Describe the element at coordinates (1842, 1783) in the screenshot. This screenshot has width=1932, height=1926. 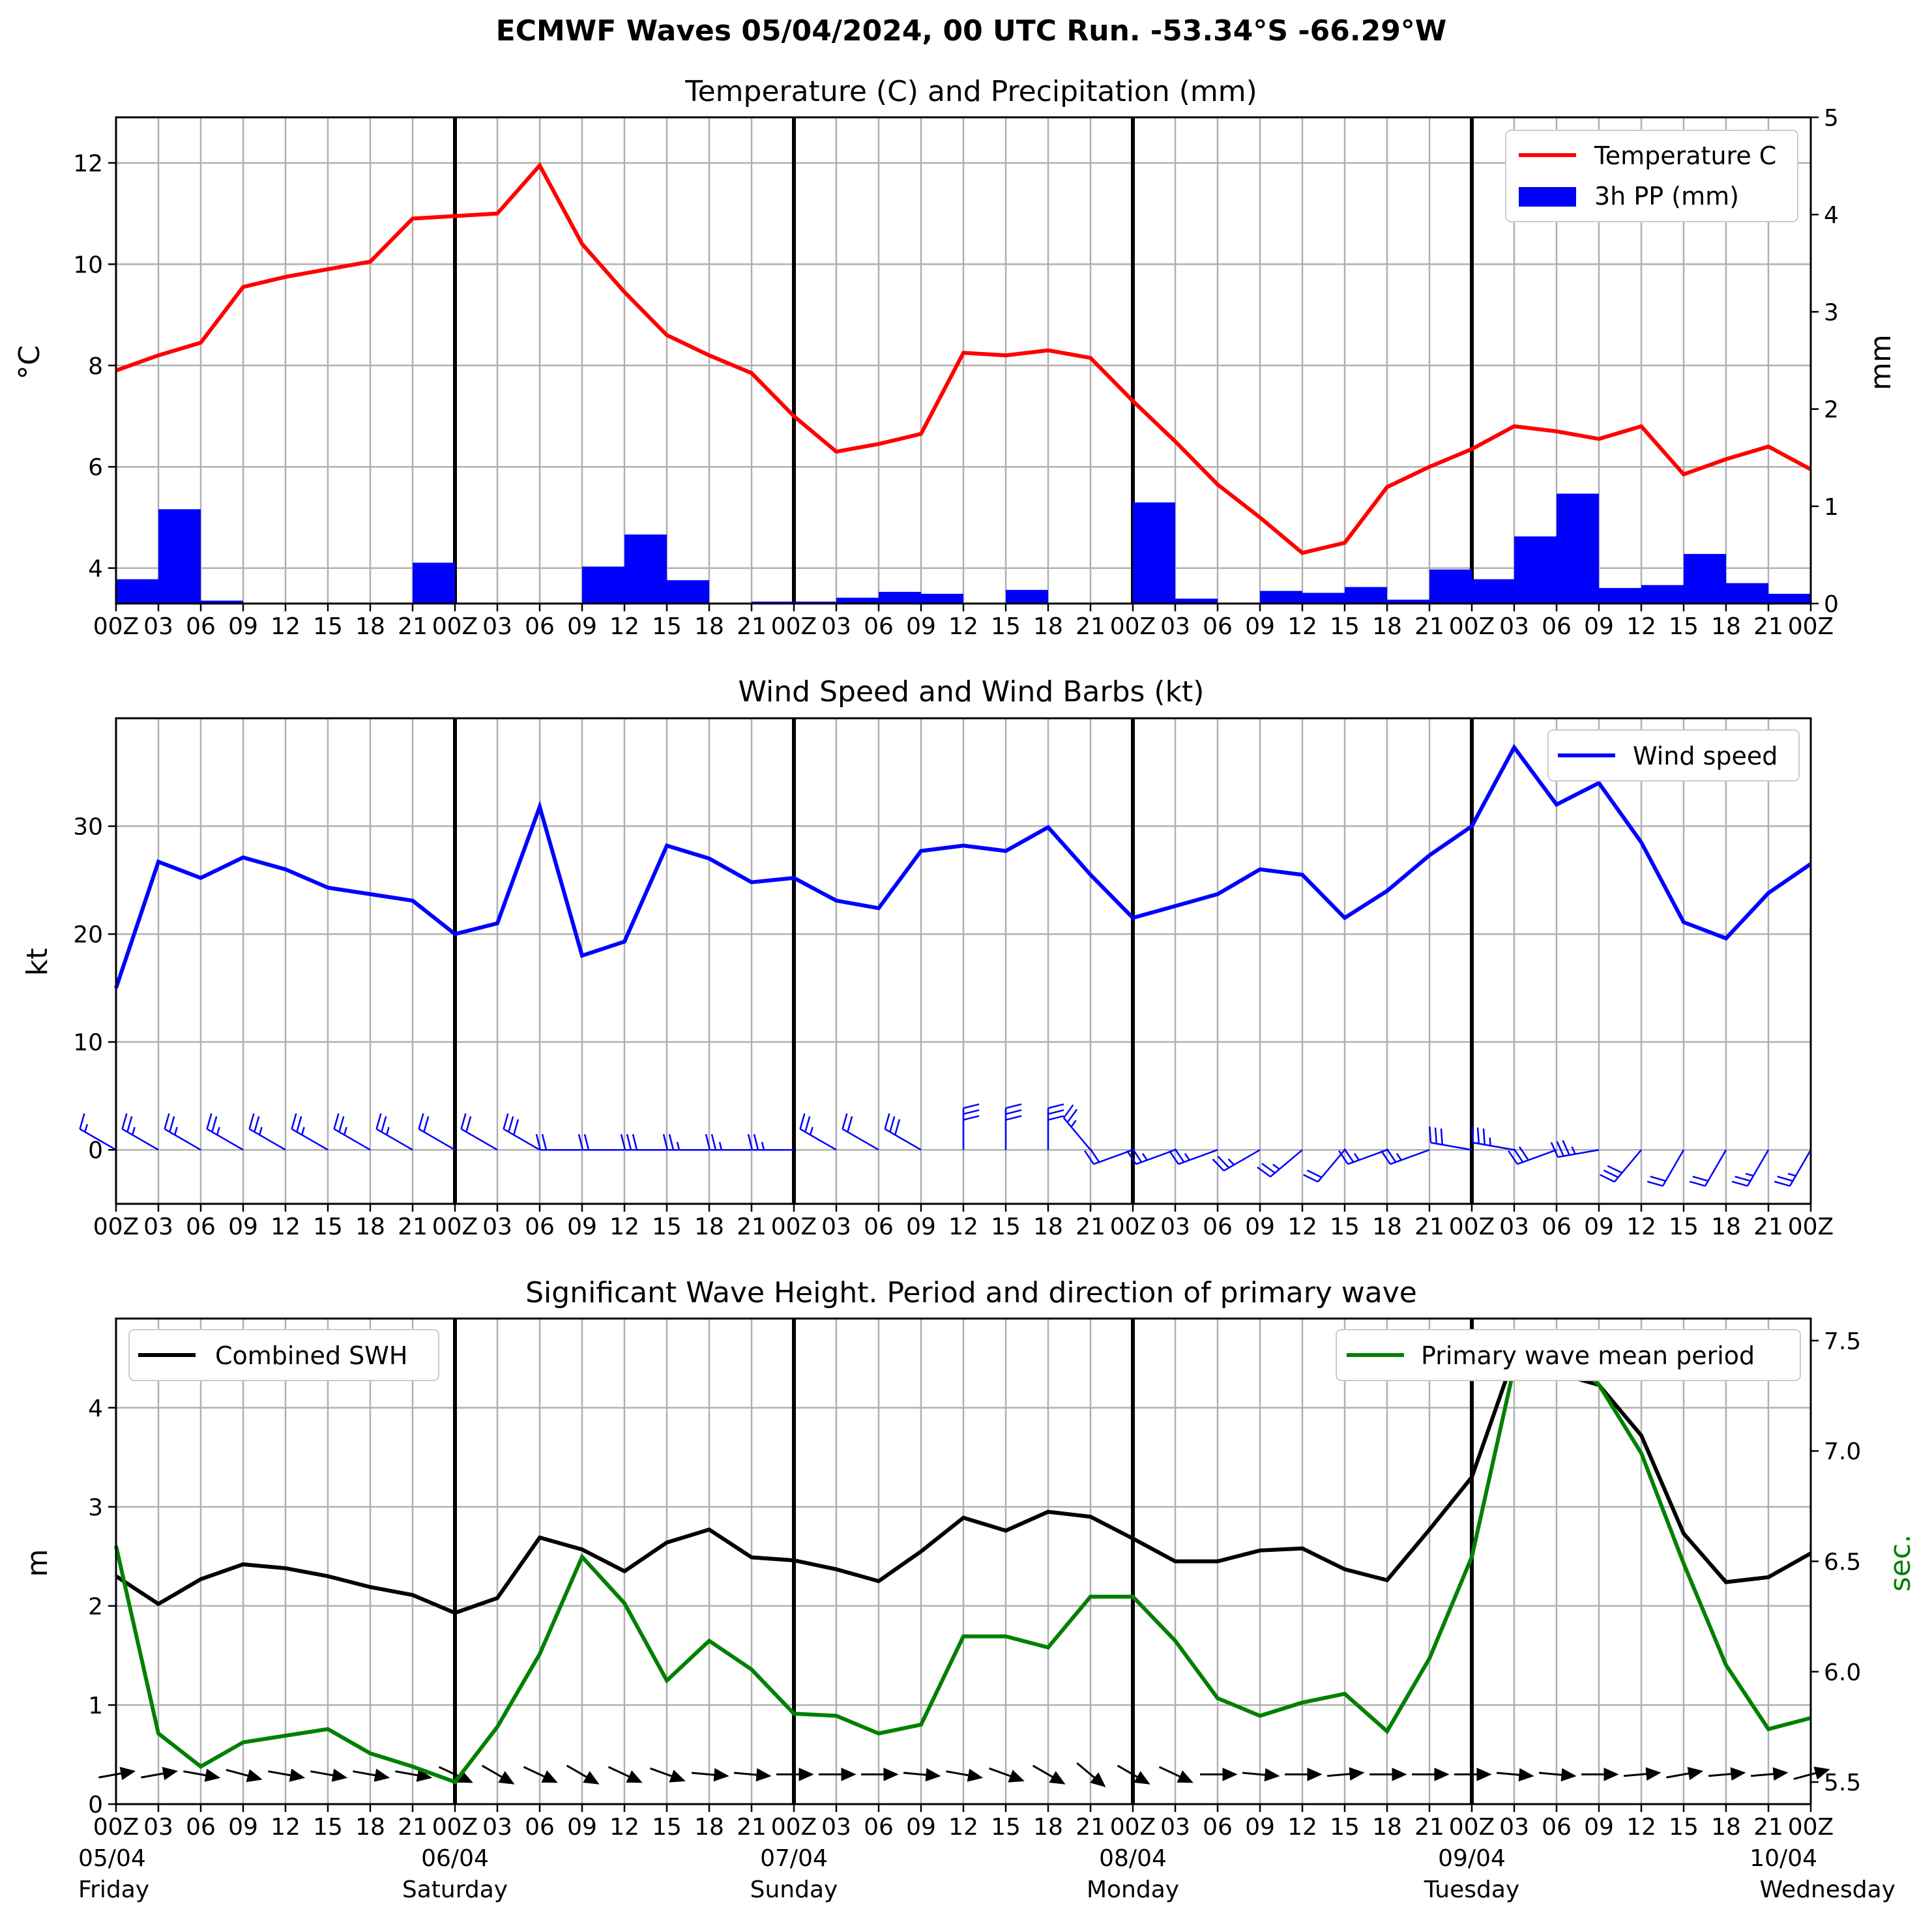
I see `y2-tick-label: 5.5` at that location.